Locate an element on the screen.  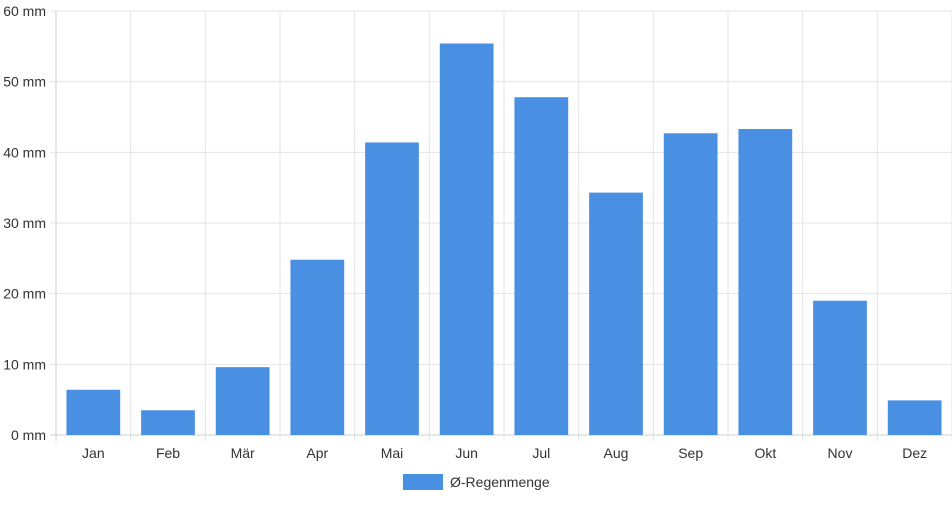
x-tick-label: Jan is located at coordinates (93, 453).